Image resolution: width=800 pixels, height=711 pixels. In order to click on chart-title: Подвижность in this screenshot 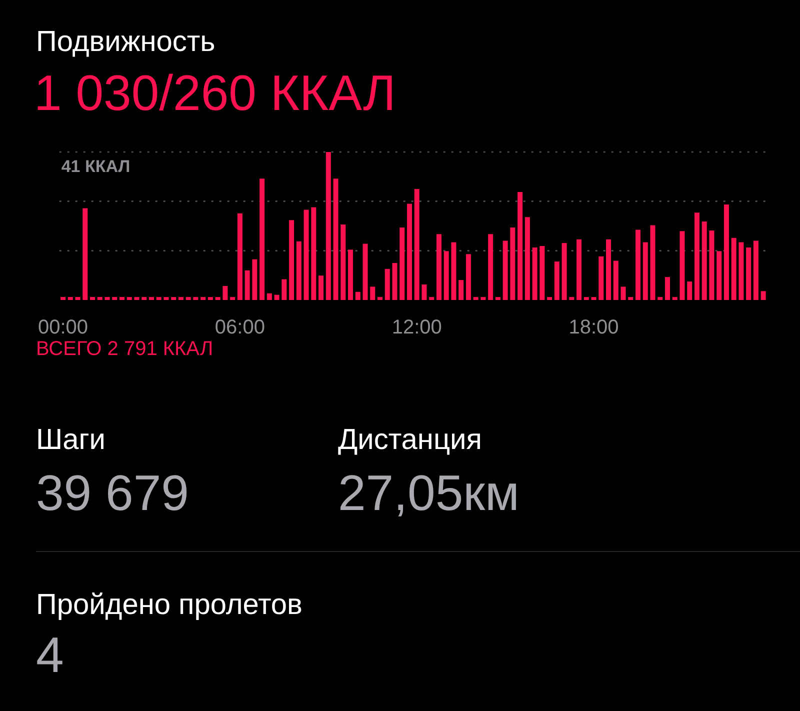, I will do `click(126, 42)`.